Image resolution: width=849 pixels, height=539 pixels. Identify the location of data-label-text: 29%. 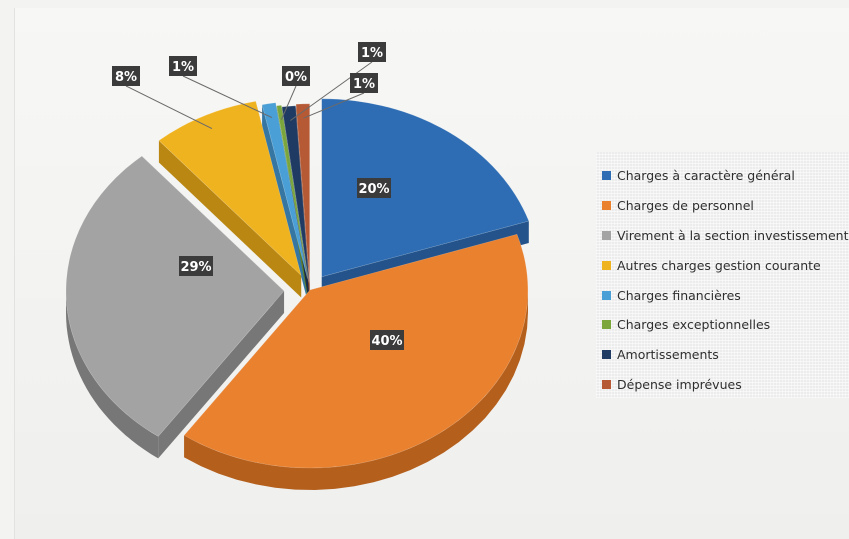
(195, 267).